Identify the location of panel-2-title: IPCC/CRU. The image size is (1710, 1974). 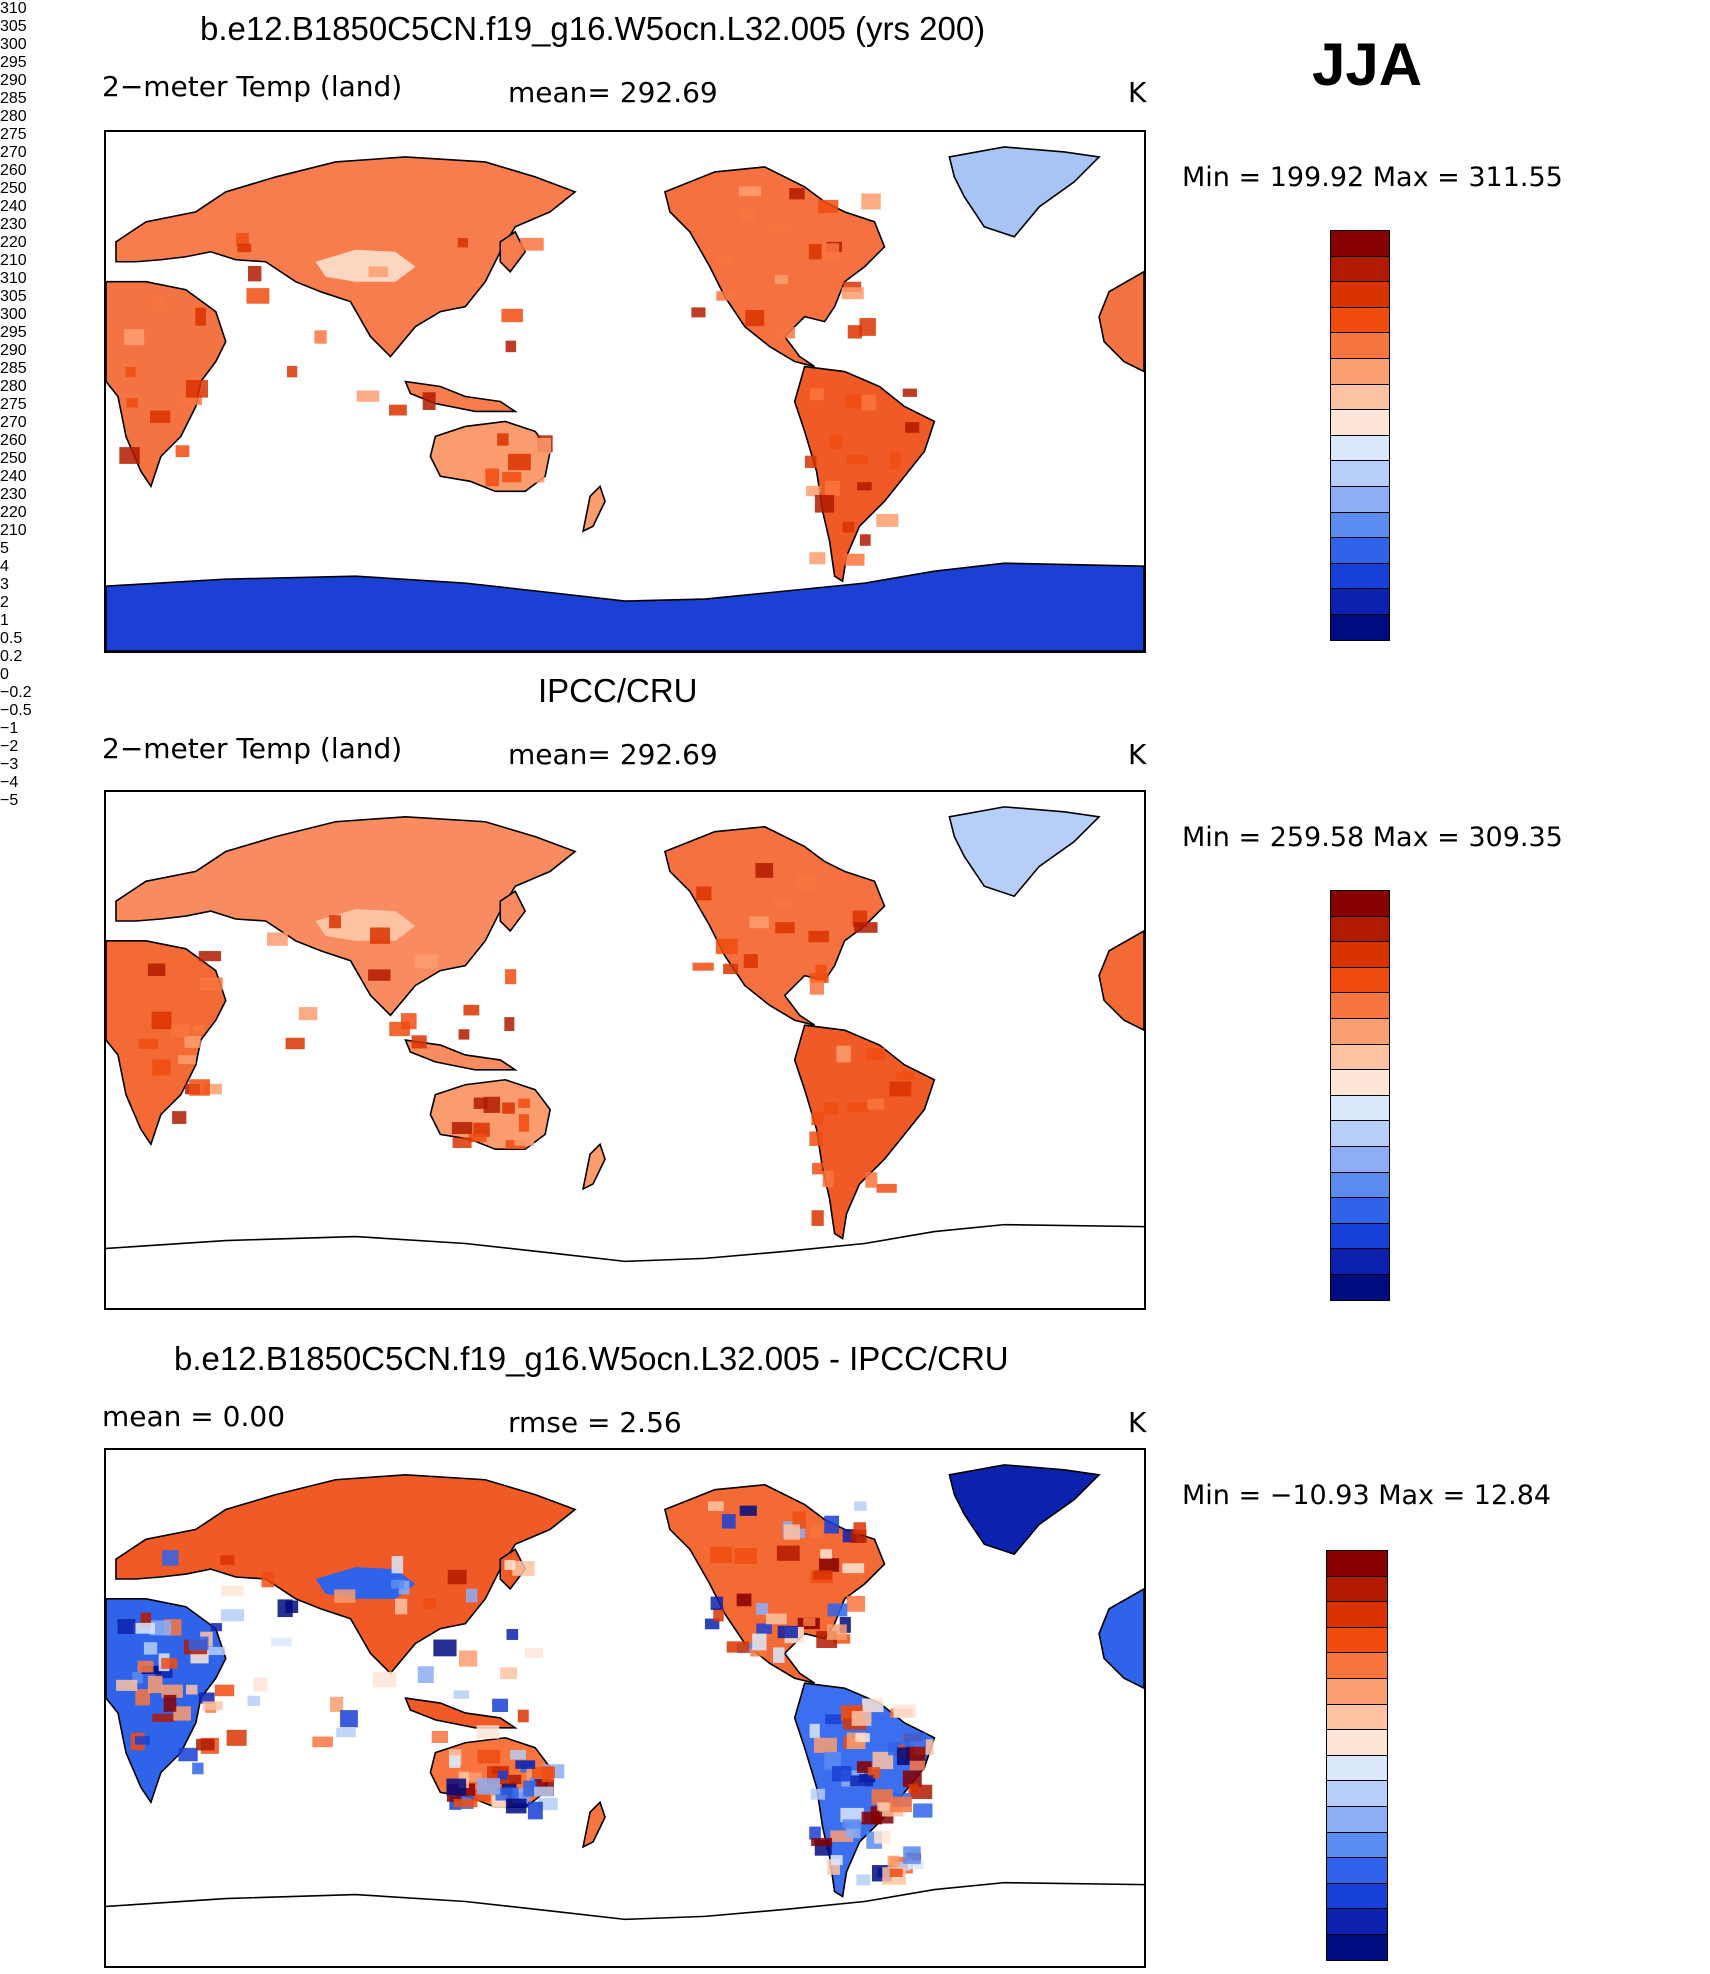
(618, 690).